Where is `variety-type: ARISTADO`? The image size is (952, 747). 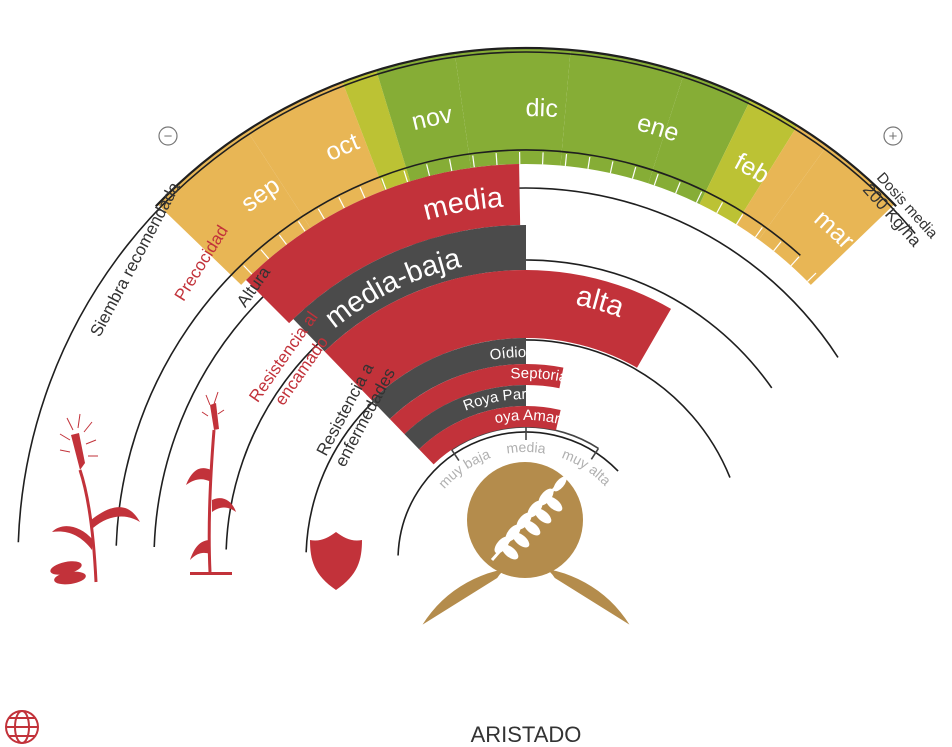 variety-type: ARISTADO is located at coordinates (526, 734).